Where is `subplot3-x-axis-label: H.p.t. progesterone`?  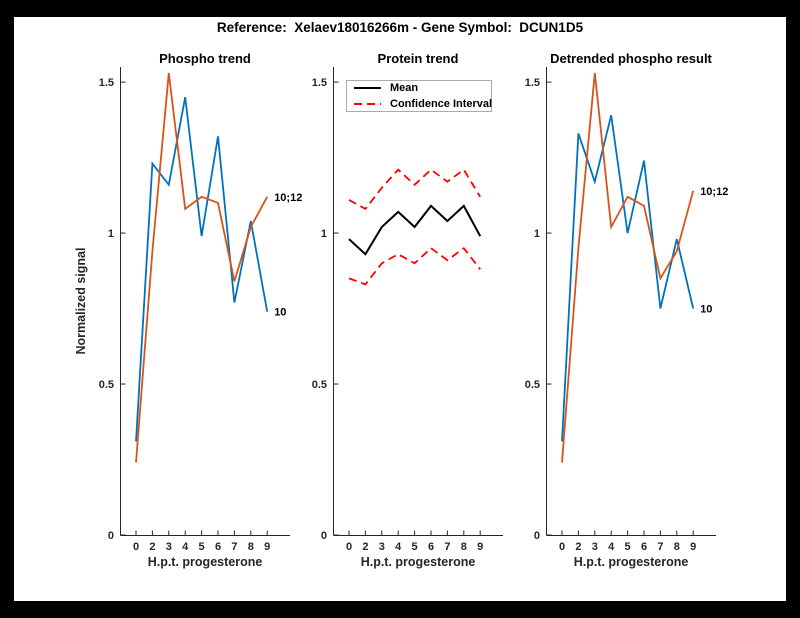
subplot3-x-axis-label: H.p.t. progesterone is located at coordinates (631, 562).